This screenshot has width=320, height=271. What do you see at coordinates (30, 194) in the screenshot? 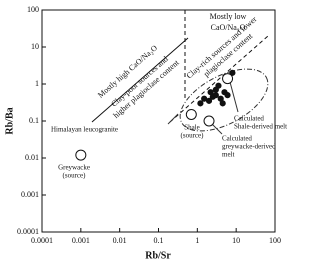
I see `y-tick-label: 0.001` at bounding box center [30, 194].